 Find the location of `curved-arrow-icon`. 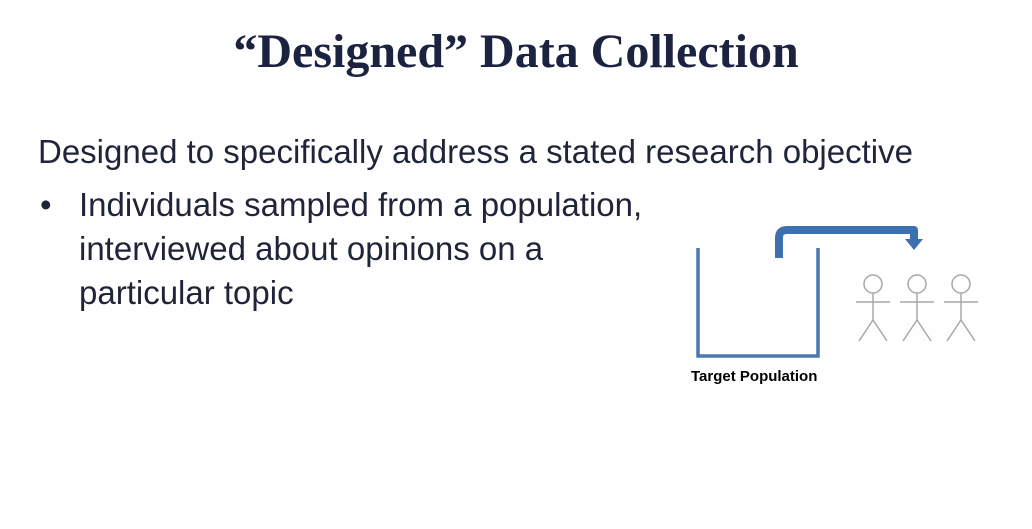

curved-arrow-icon is located at coordinates (846, 242).